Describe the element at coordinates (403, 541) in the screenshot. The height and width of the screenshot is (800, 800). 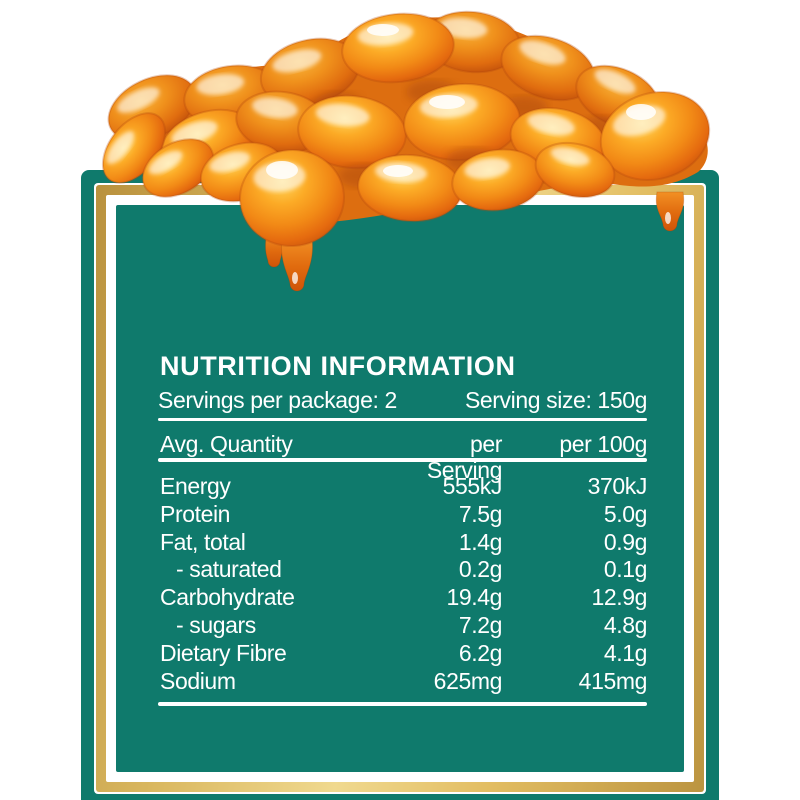
I see `table-row: Fat, total 1.4g 0.9g` at that location.